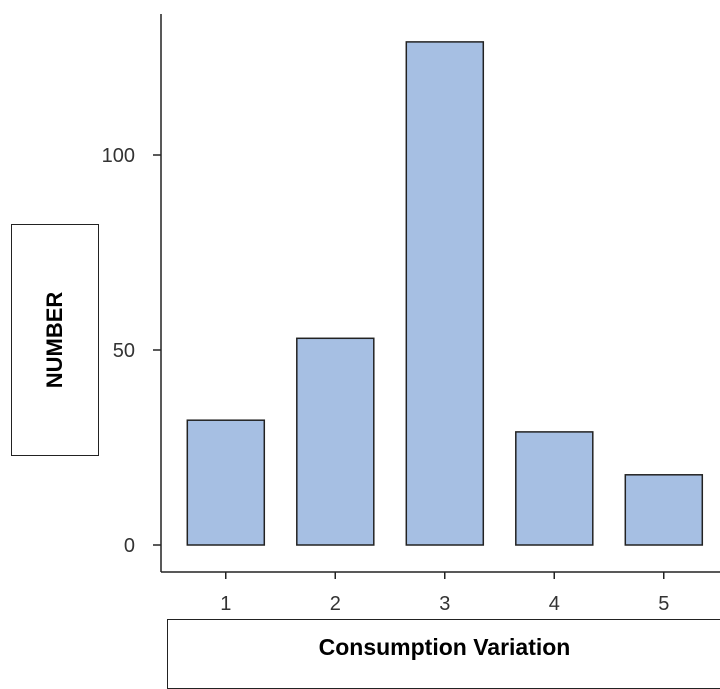 This screenshot has height=689, width=720. What do you see at coordinates (129, 546) in the screenshot?
I see `y-tick-label-0: 0` at bounding box center [129, 546].